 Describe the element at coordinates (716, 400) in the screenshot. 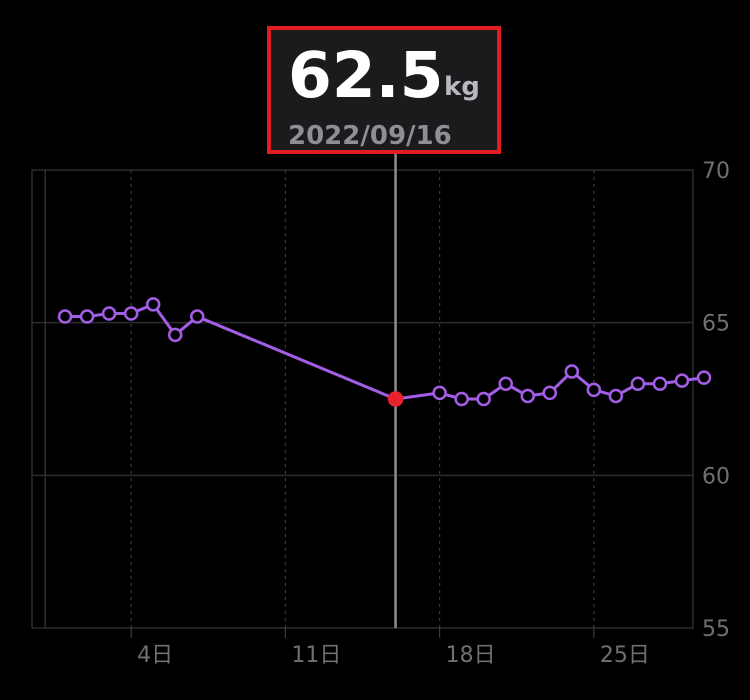

I see `y-axis-labels: 55 60 65 70` at that location.